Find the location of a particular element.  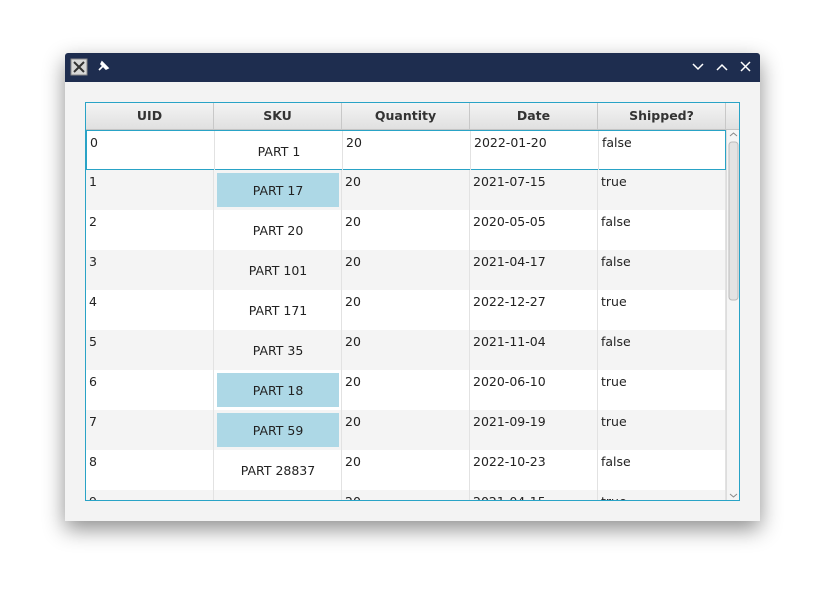

table-cell: PART 1 is located at coordinates (279, 151).